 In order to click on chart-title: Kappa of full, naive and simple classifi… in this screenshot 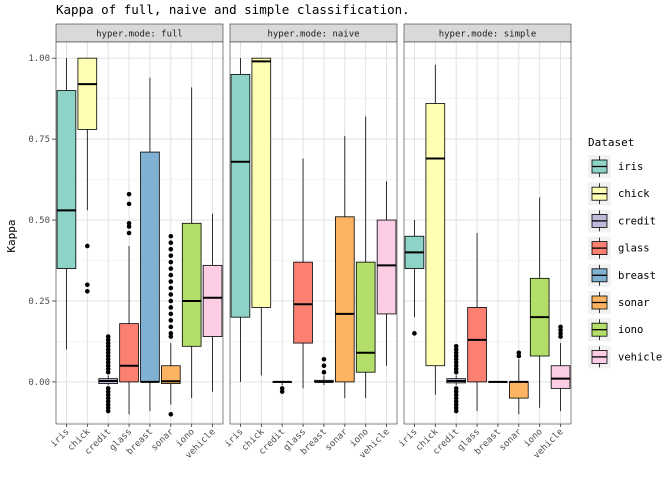, I will do `click(233, 9)`.